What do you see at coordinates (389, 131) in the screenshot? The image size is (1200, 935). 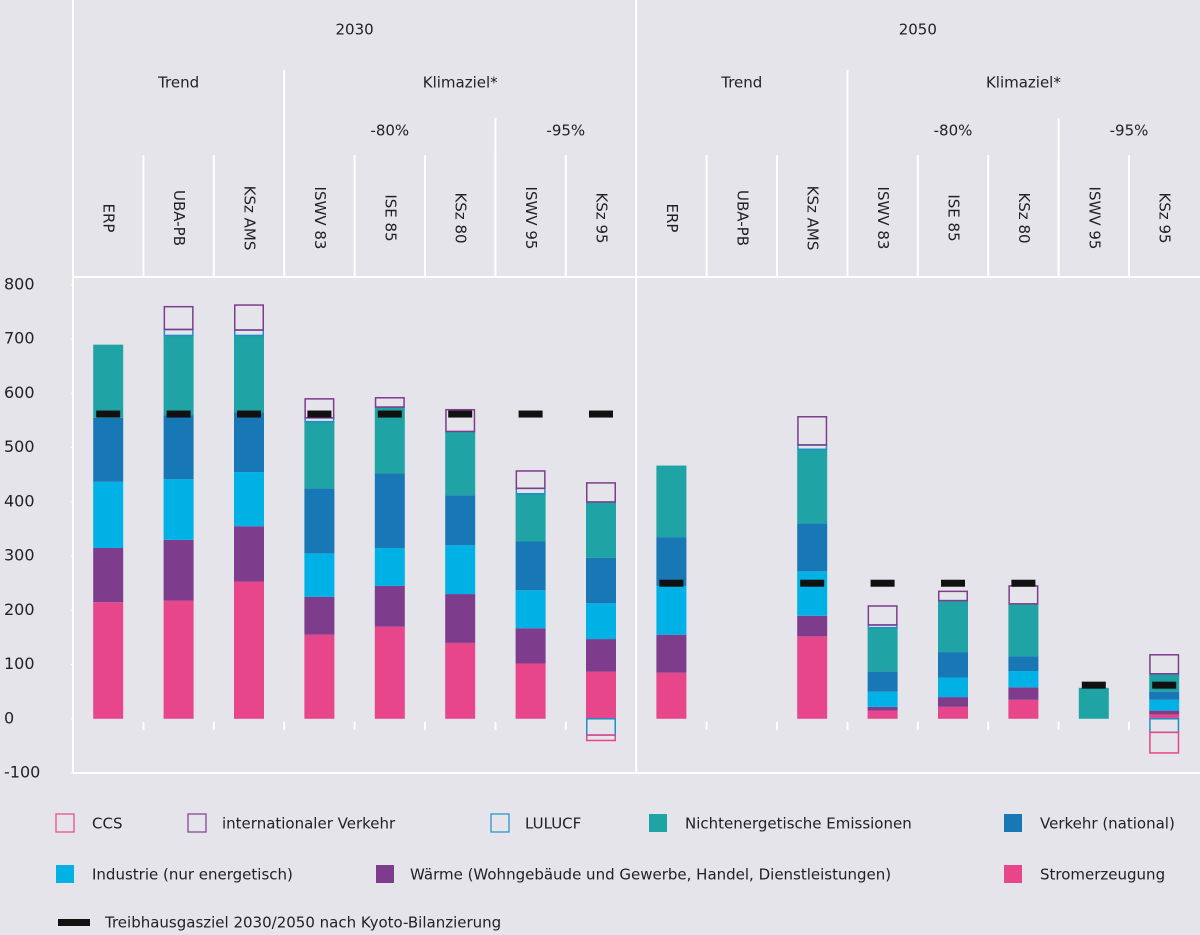 I see `target-label: -80%` at bounding box center [389, 131].